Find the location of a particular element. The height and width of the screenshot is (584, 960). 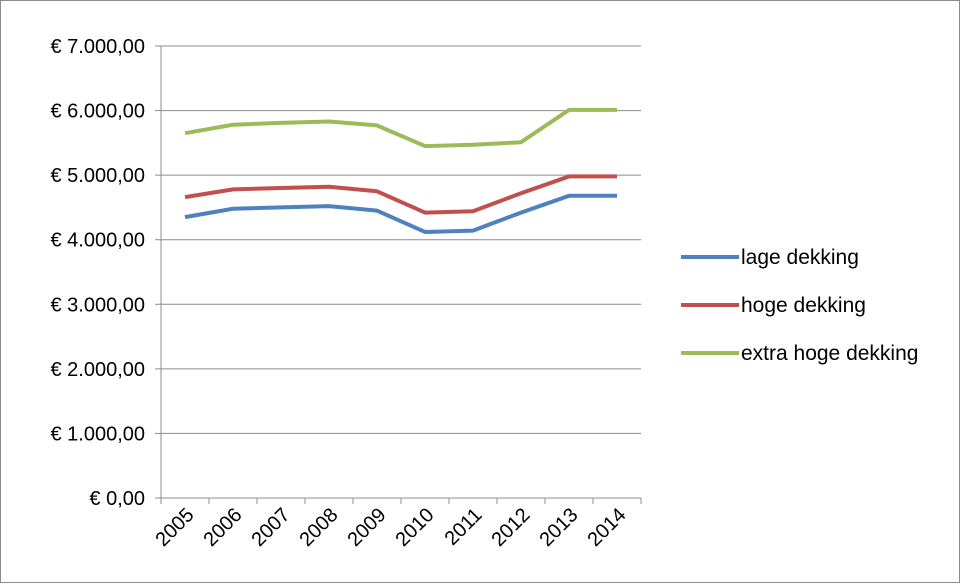

y-tick-label: € 4.000,00 is located at coordinates (97, 241).